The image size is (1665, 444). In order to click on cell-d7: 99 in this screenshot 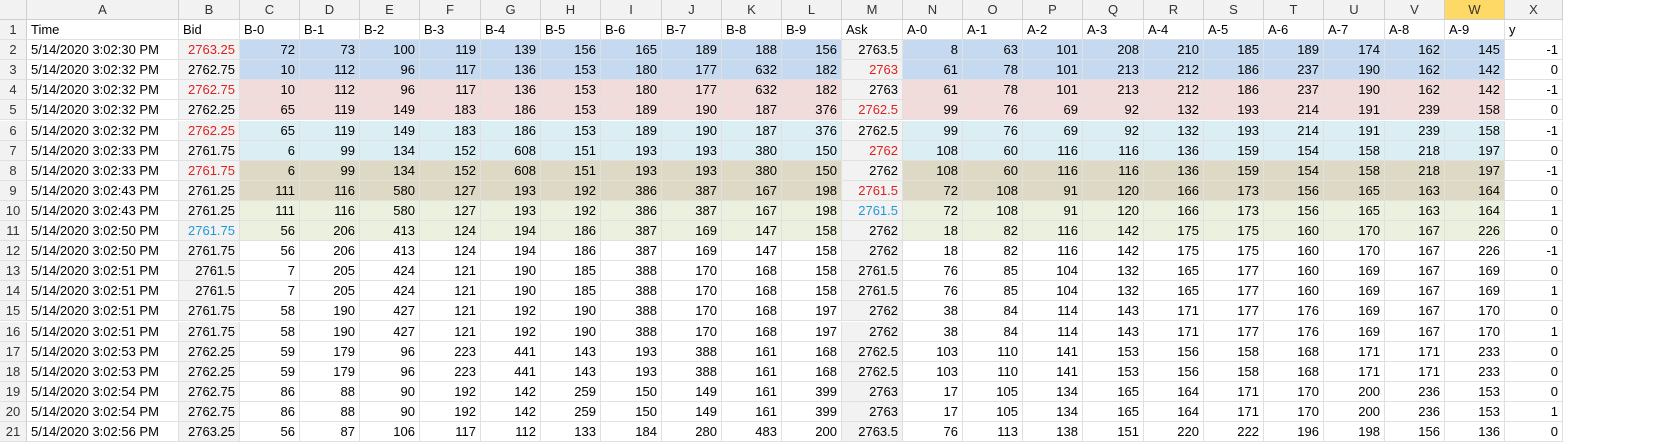, I will do `click(330, 151)`.